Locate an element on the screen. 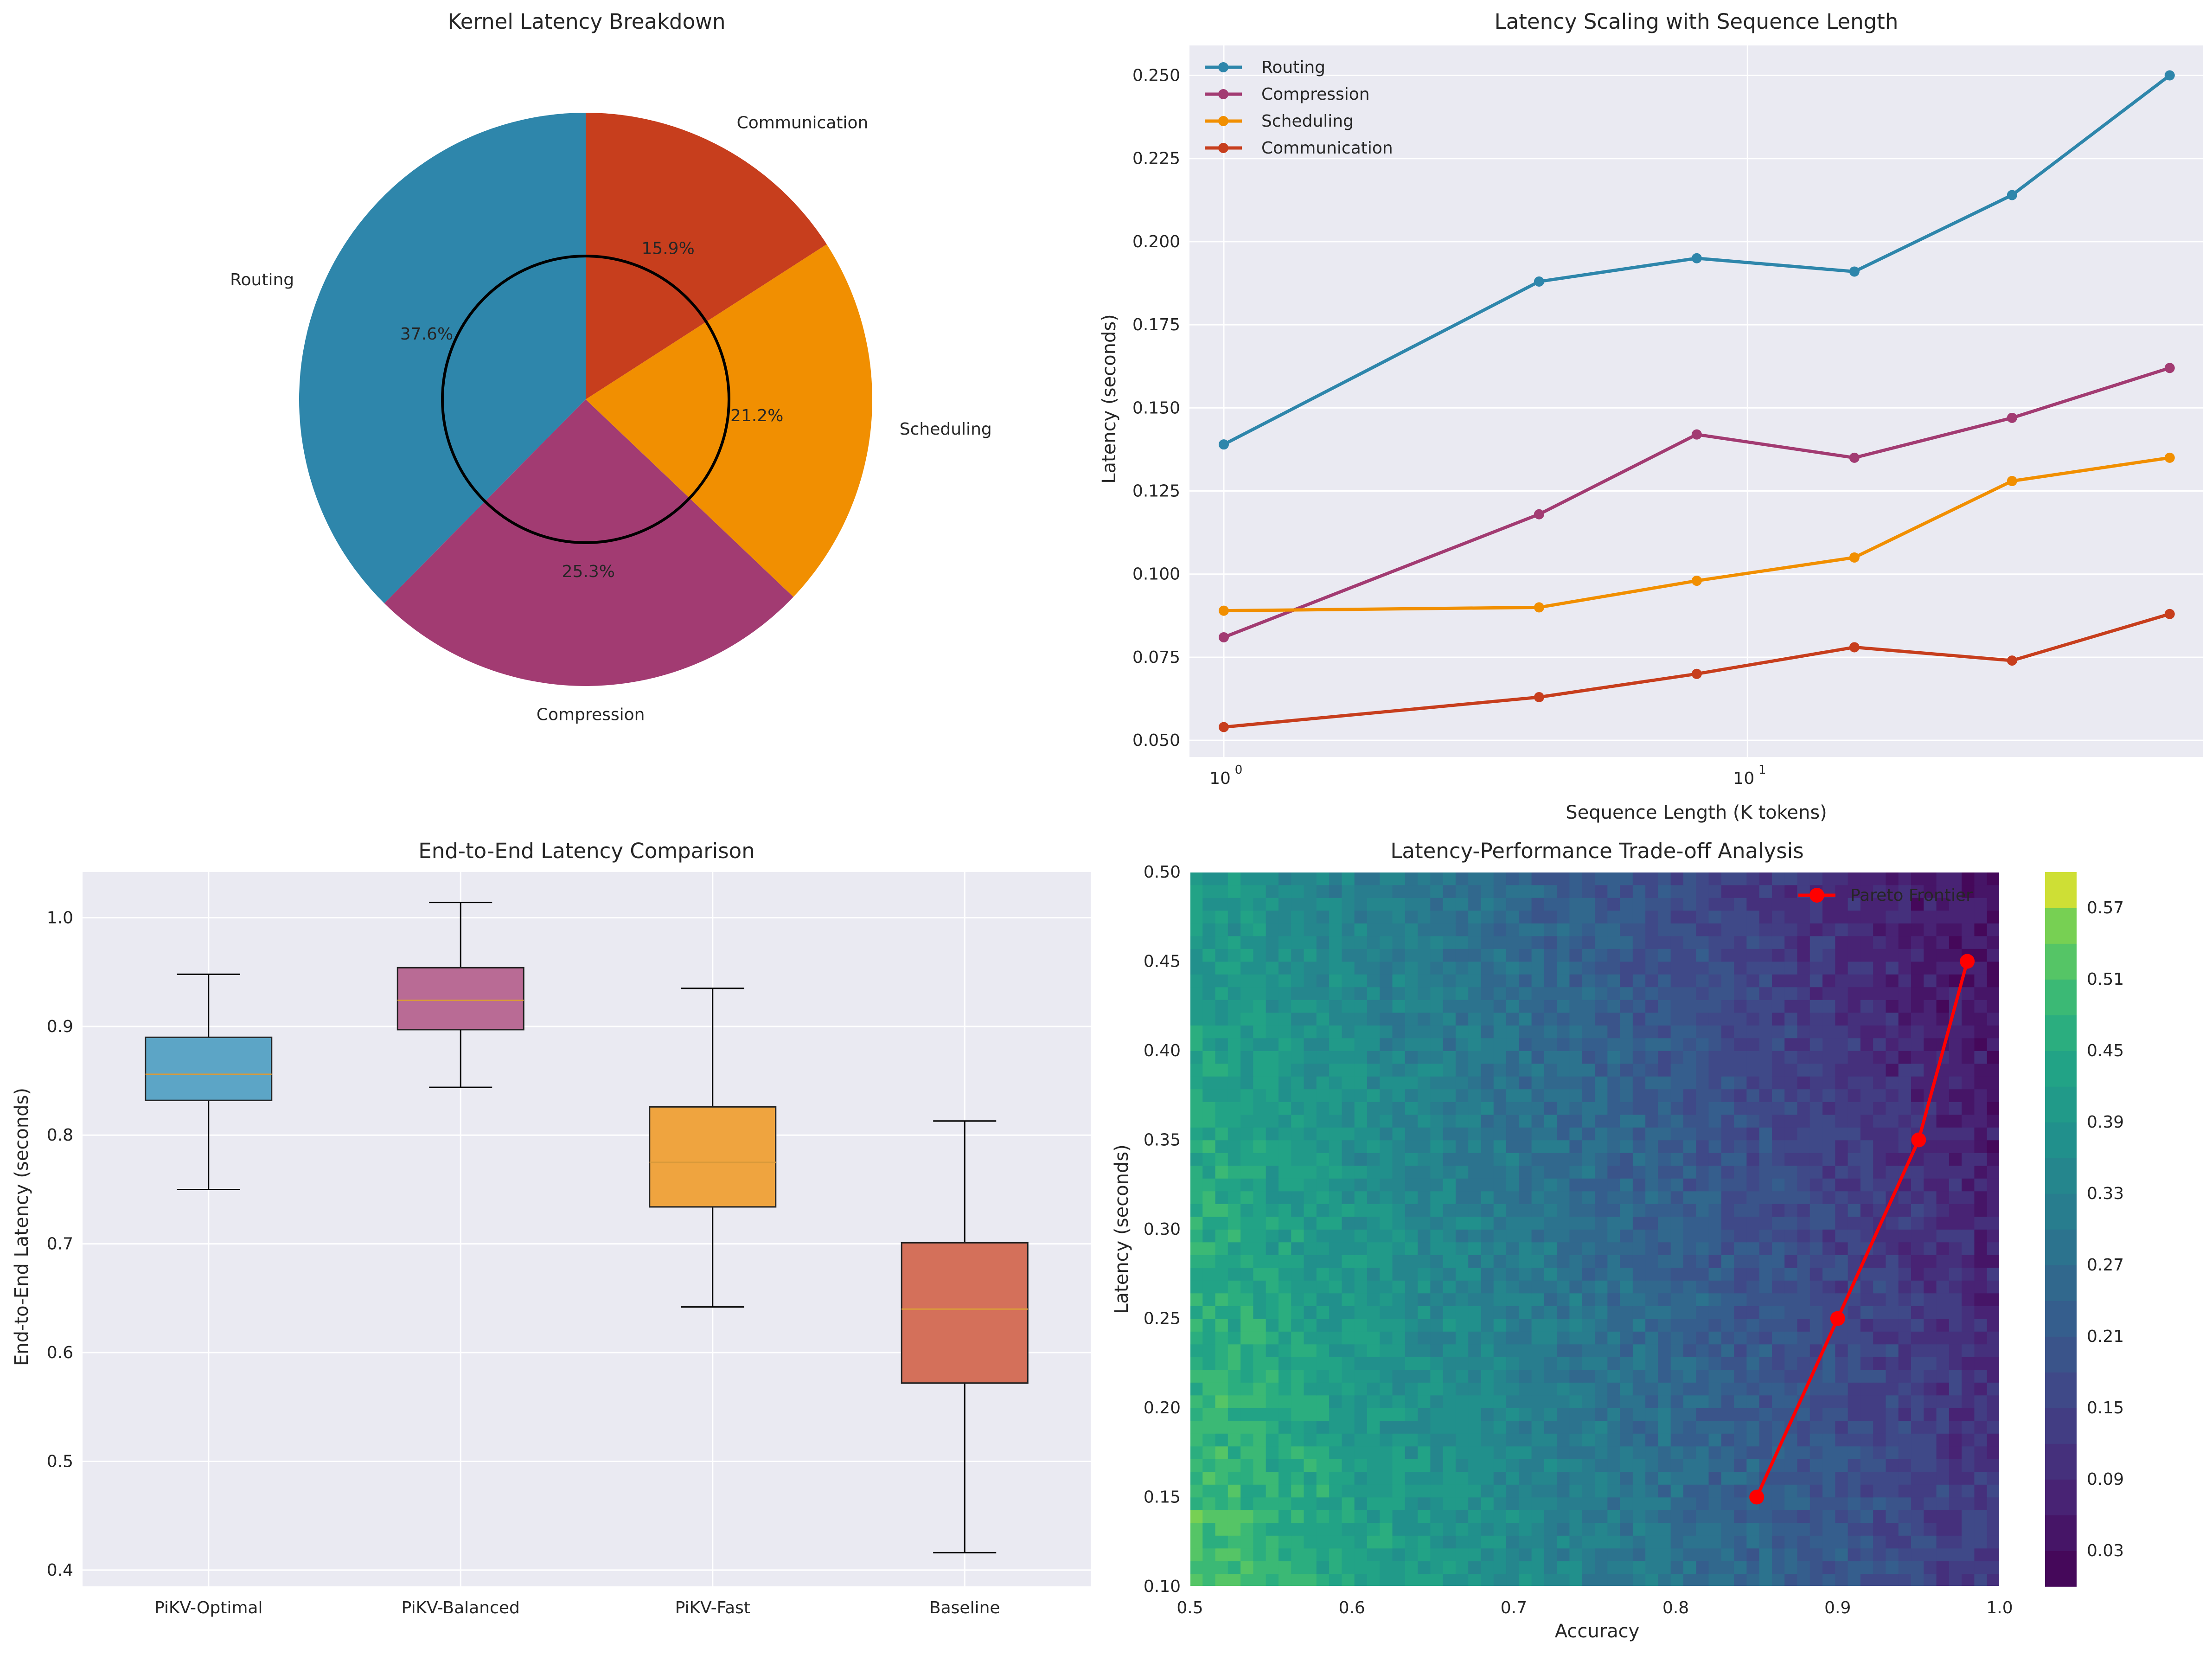 Image resolution: width=2212 pixels, height=1655 pixels. line-point-communication is located at coordinates (1854, 647).